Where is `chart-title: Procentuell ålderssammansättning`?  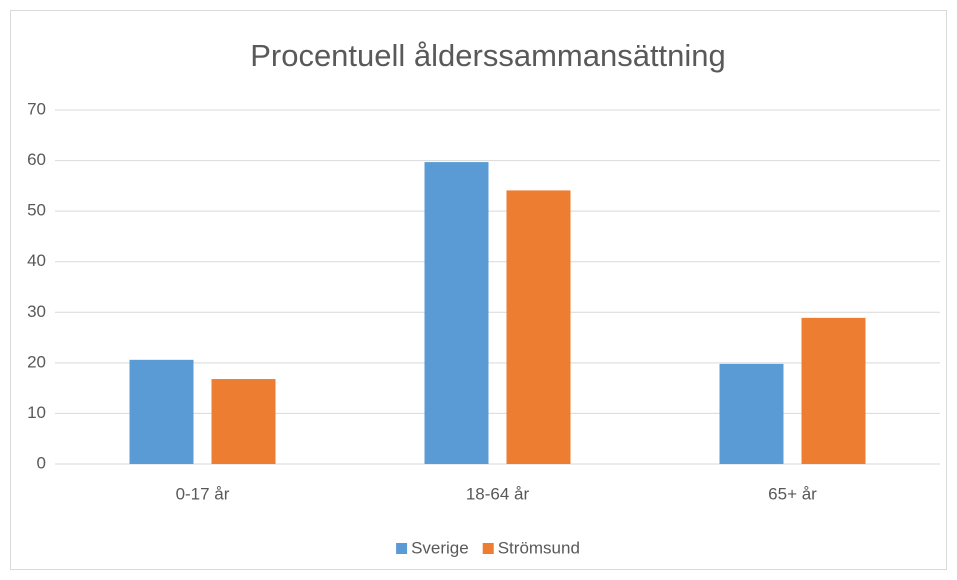
chart-title: Procentuell ålderssammansättning is located at coordinates (488, 55).